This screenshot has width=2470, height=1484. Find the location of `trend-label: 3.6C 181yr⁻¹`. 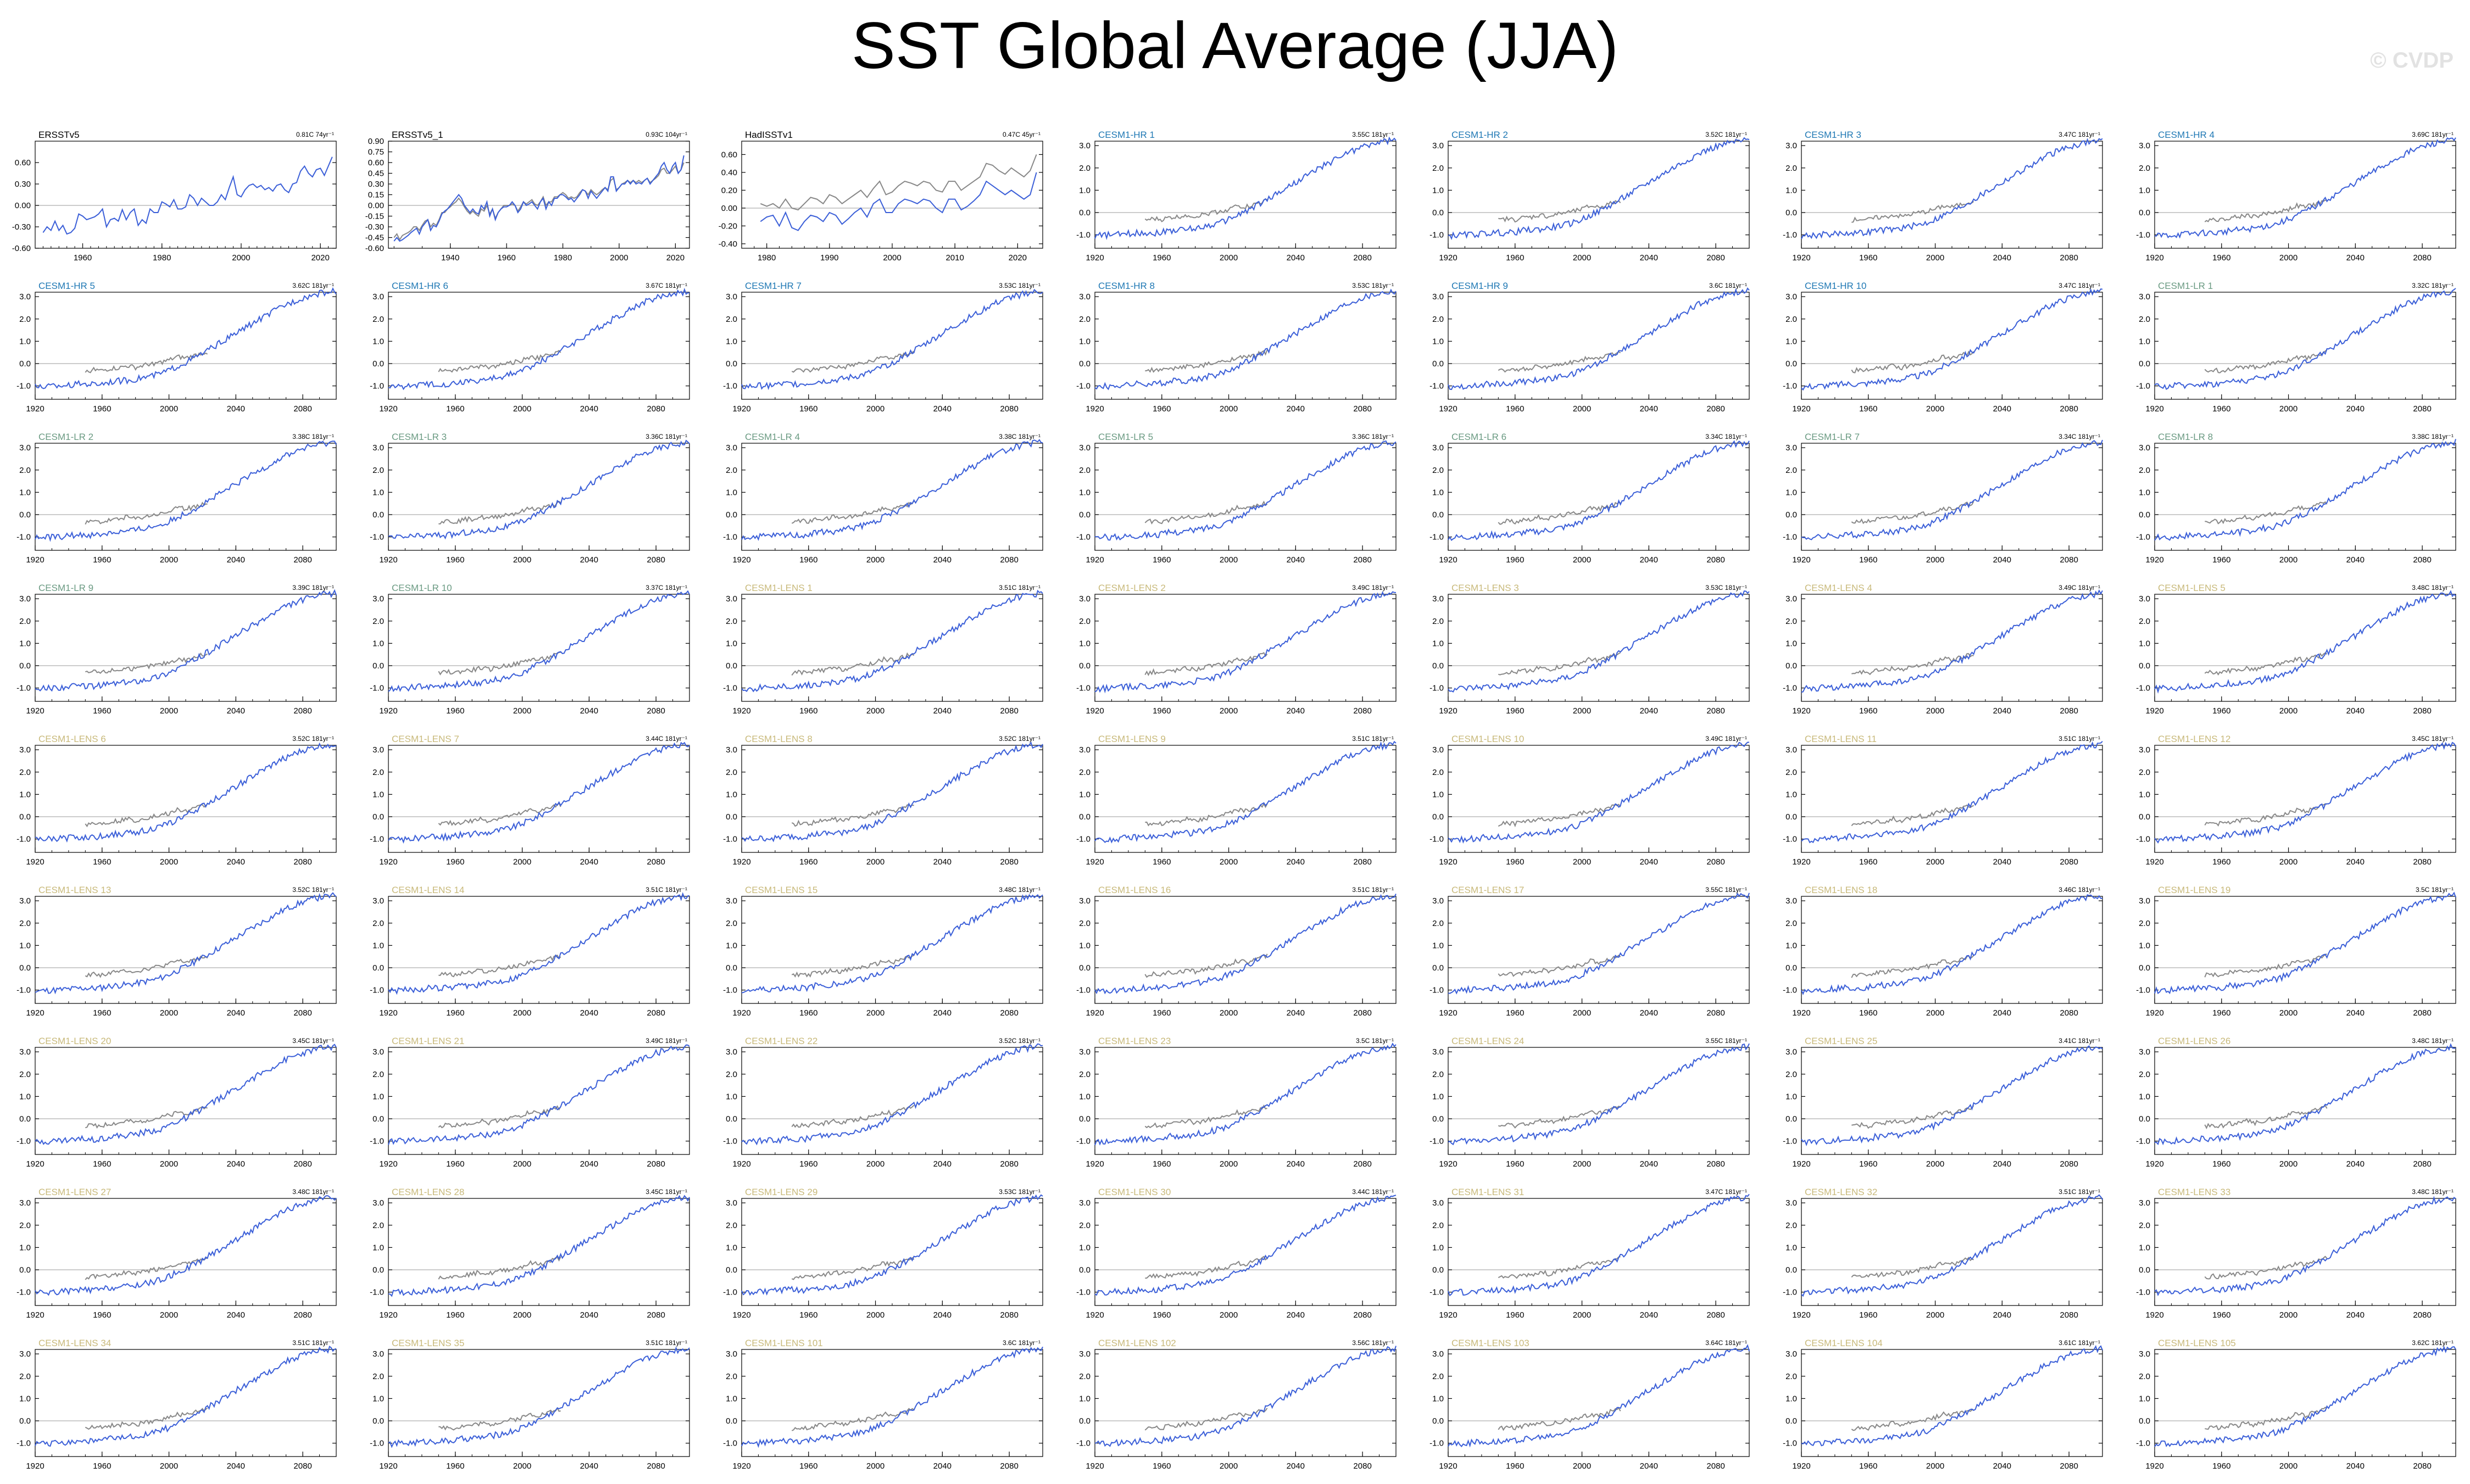

trend-label: 3.6C 181yr⁻¹ is located at coordinates (1728, 285).